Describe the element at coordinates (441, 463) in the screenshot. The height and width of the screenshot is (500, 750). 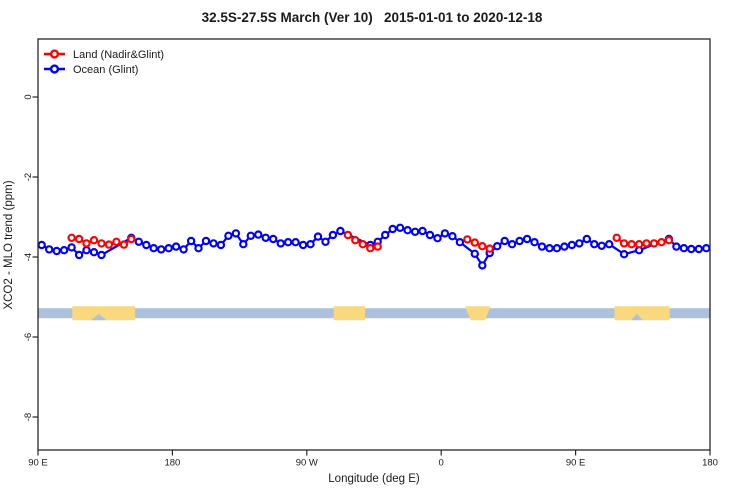
I see `x-tick-label: 0` at that location.